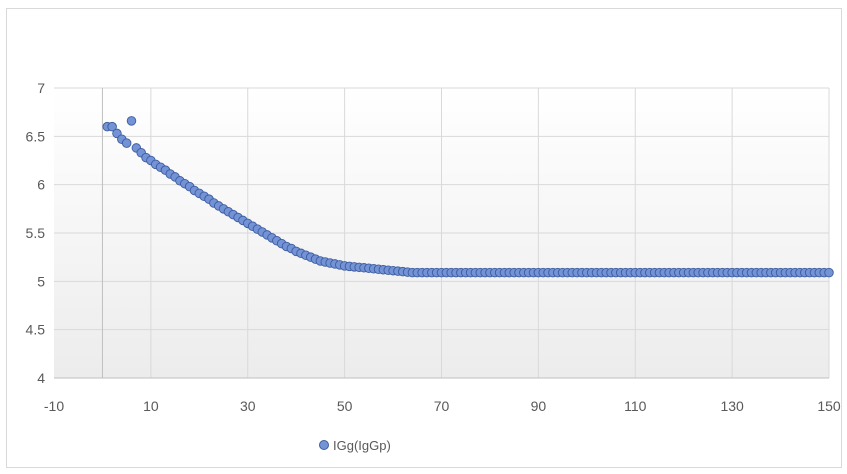  I want to click on y-tick-label: 7, so click(41, 88).